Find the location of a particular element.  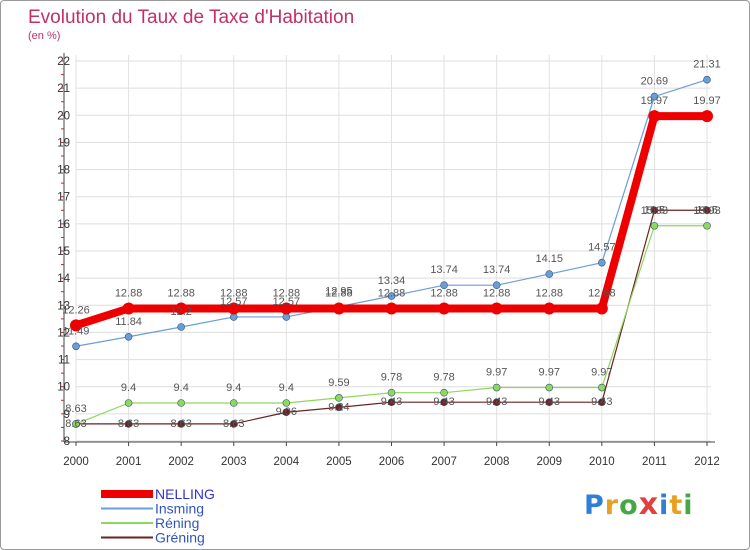

chart-subtitle: (en %) is located at coordinates (44, 36).